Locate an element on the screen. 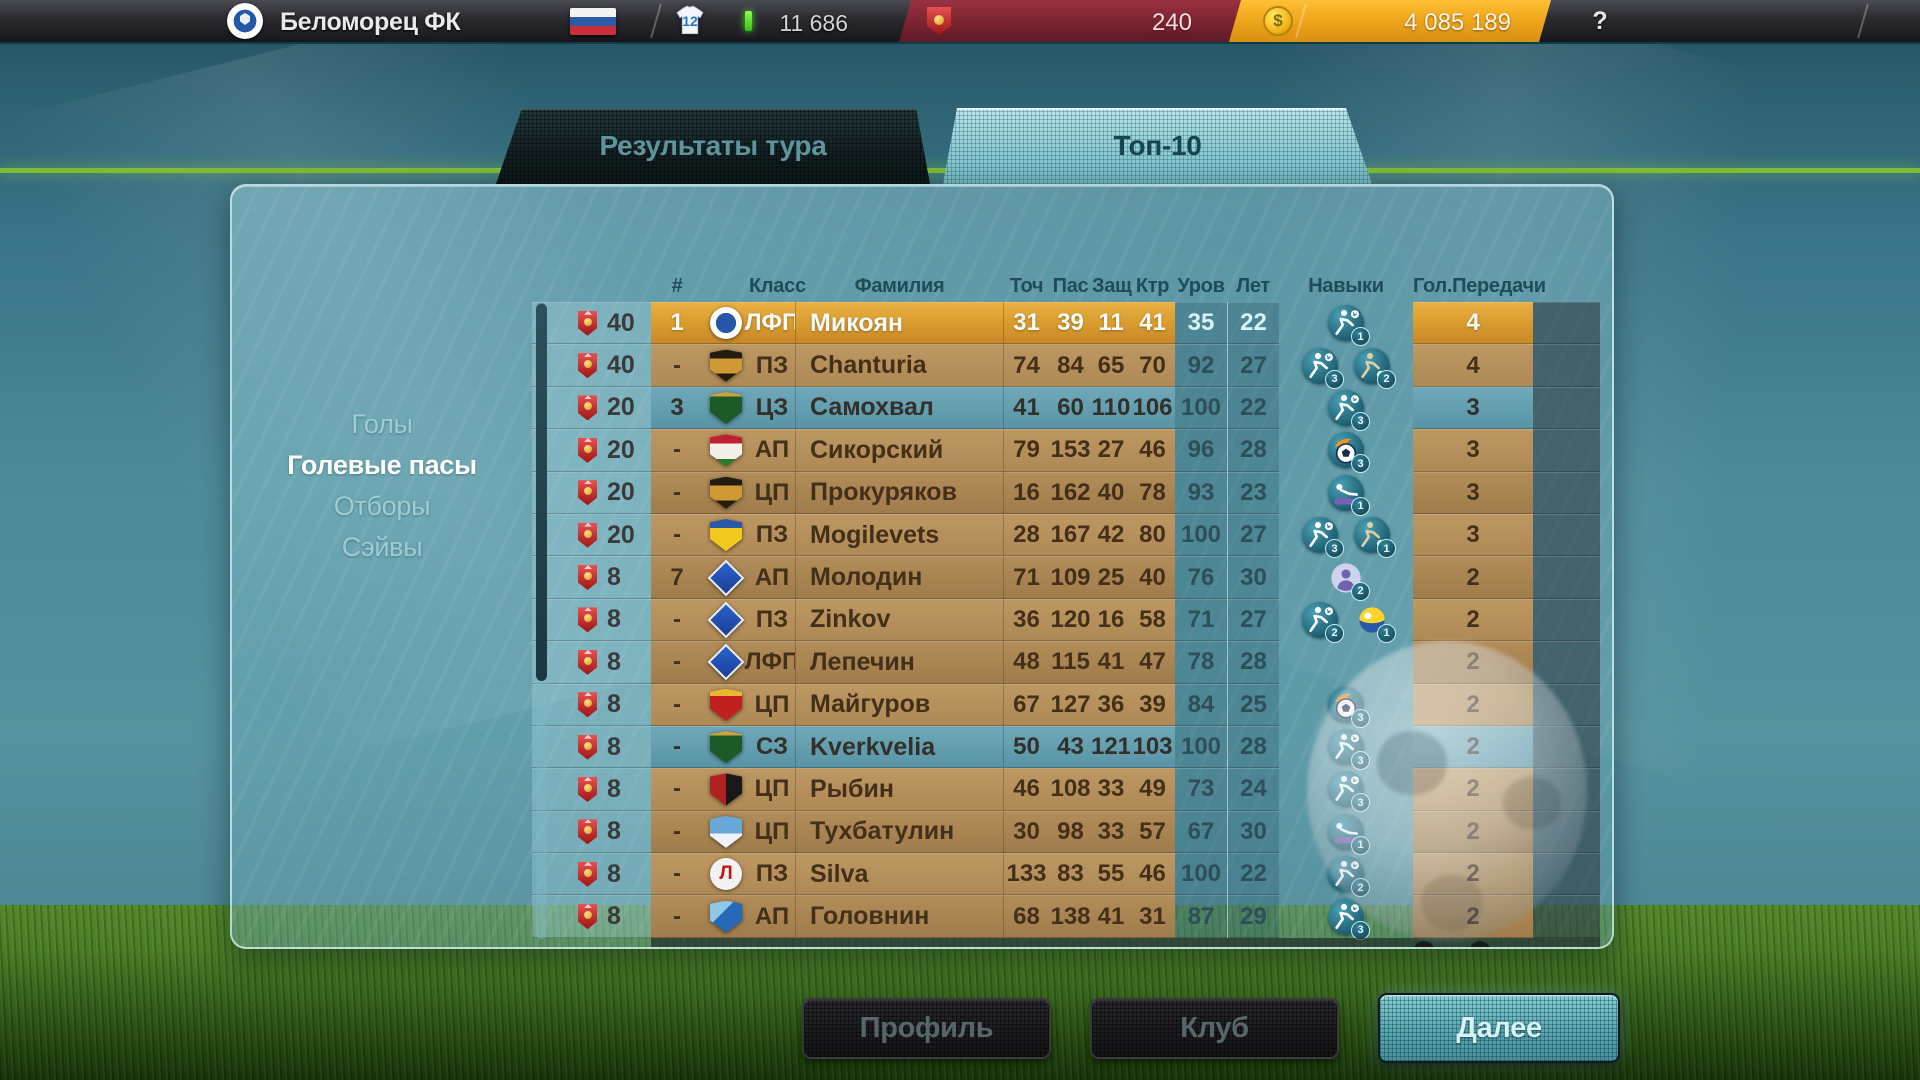 The image size is (1920, 1080). tab-top10: Топ-10 is located at coordinates (1157, 146).